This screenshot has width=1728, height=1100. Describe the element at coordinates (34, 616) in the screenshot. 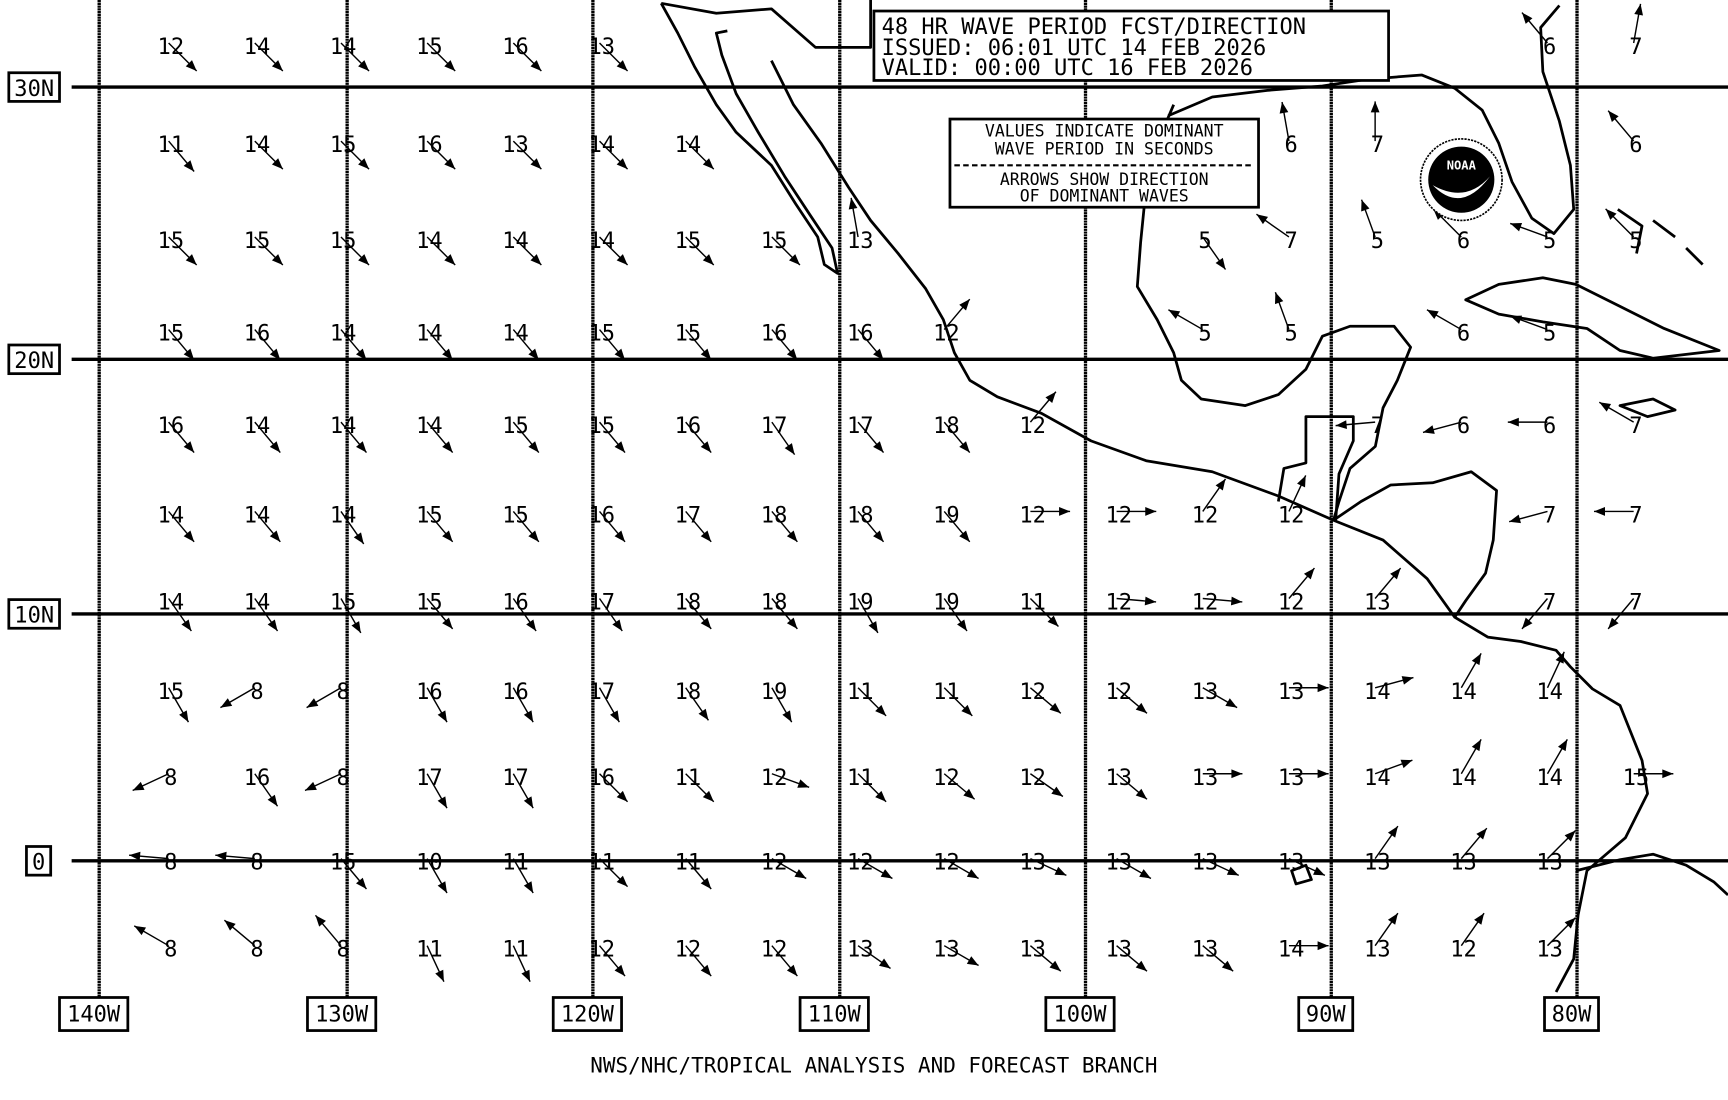

I see `lat-label: 10N` at that location.